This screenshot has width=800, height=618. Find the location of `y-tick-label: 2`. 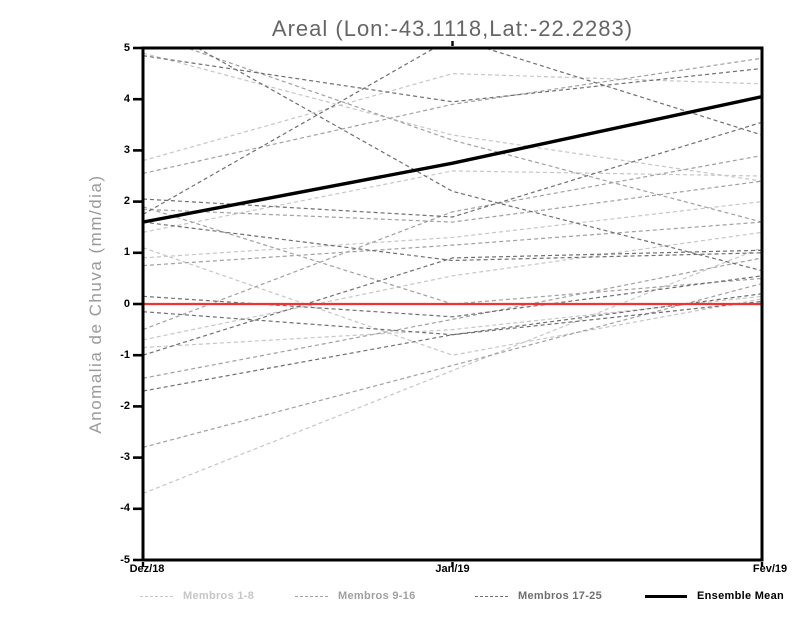

y-tick-label: 2 is located at coordinates (126, 201).